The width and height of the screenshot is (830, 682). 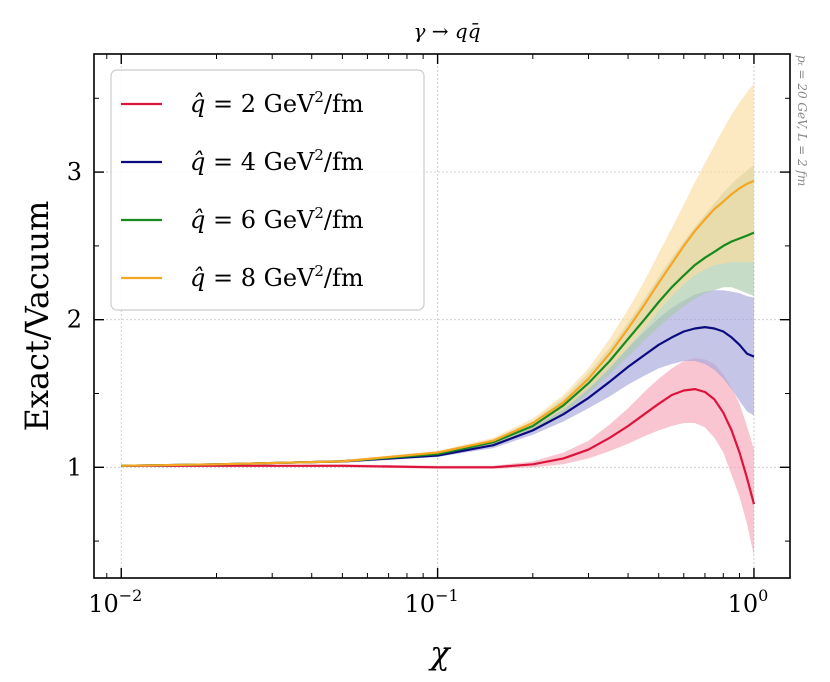 I want to click on legend-box, so click(x=267, y=190).